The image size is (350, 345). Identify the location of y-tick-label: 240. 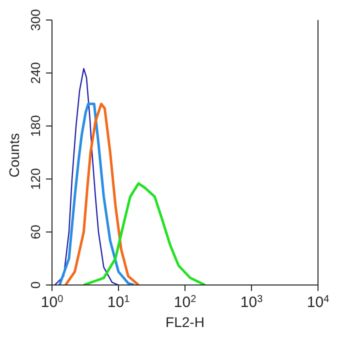
(35, 73).